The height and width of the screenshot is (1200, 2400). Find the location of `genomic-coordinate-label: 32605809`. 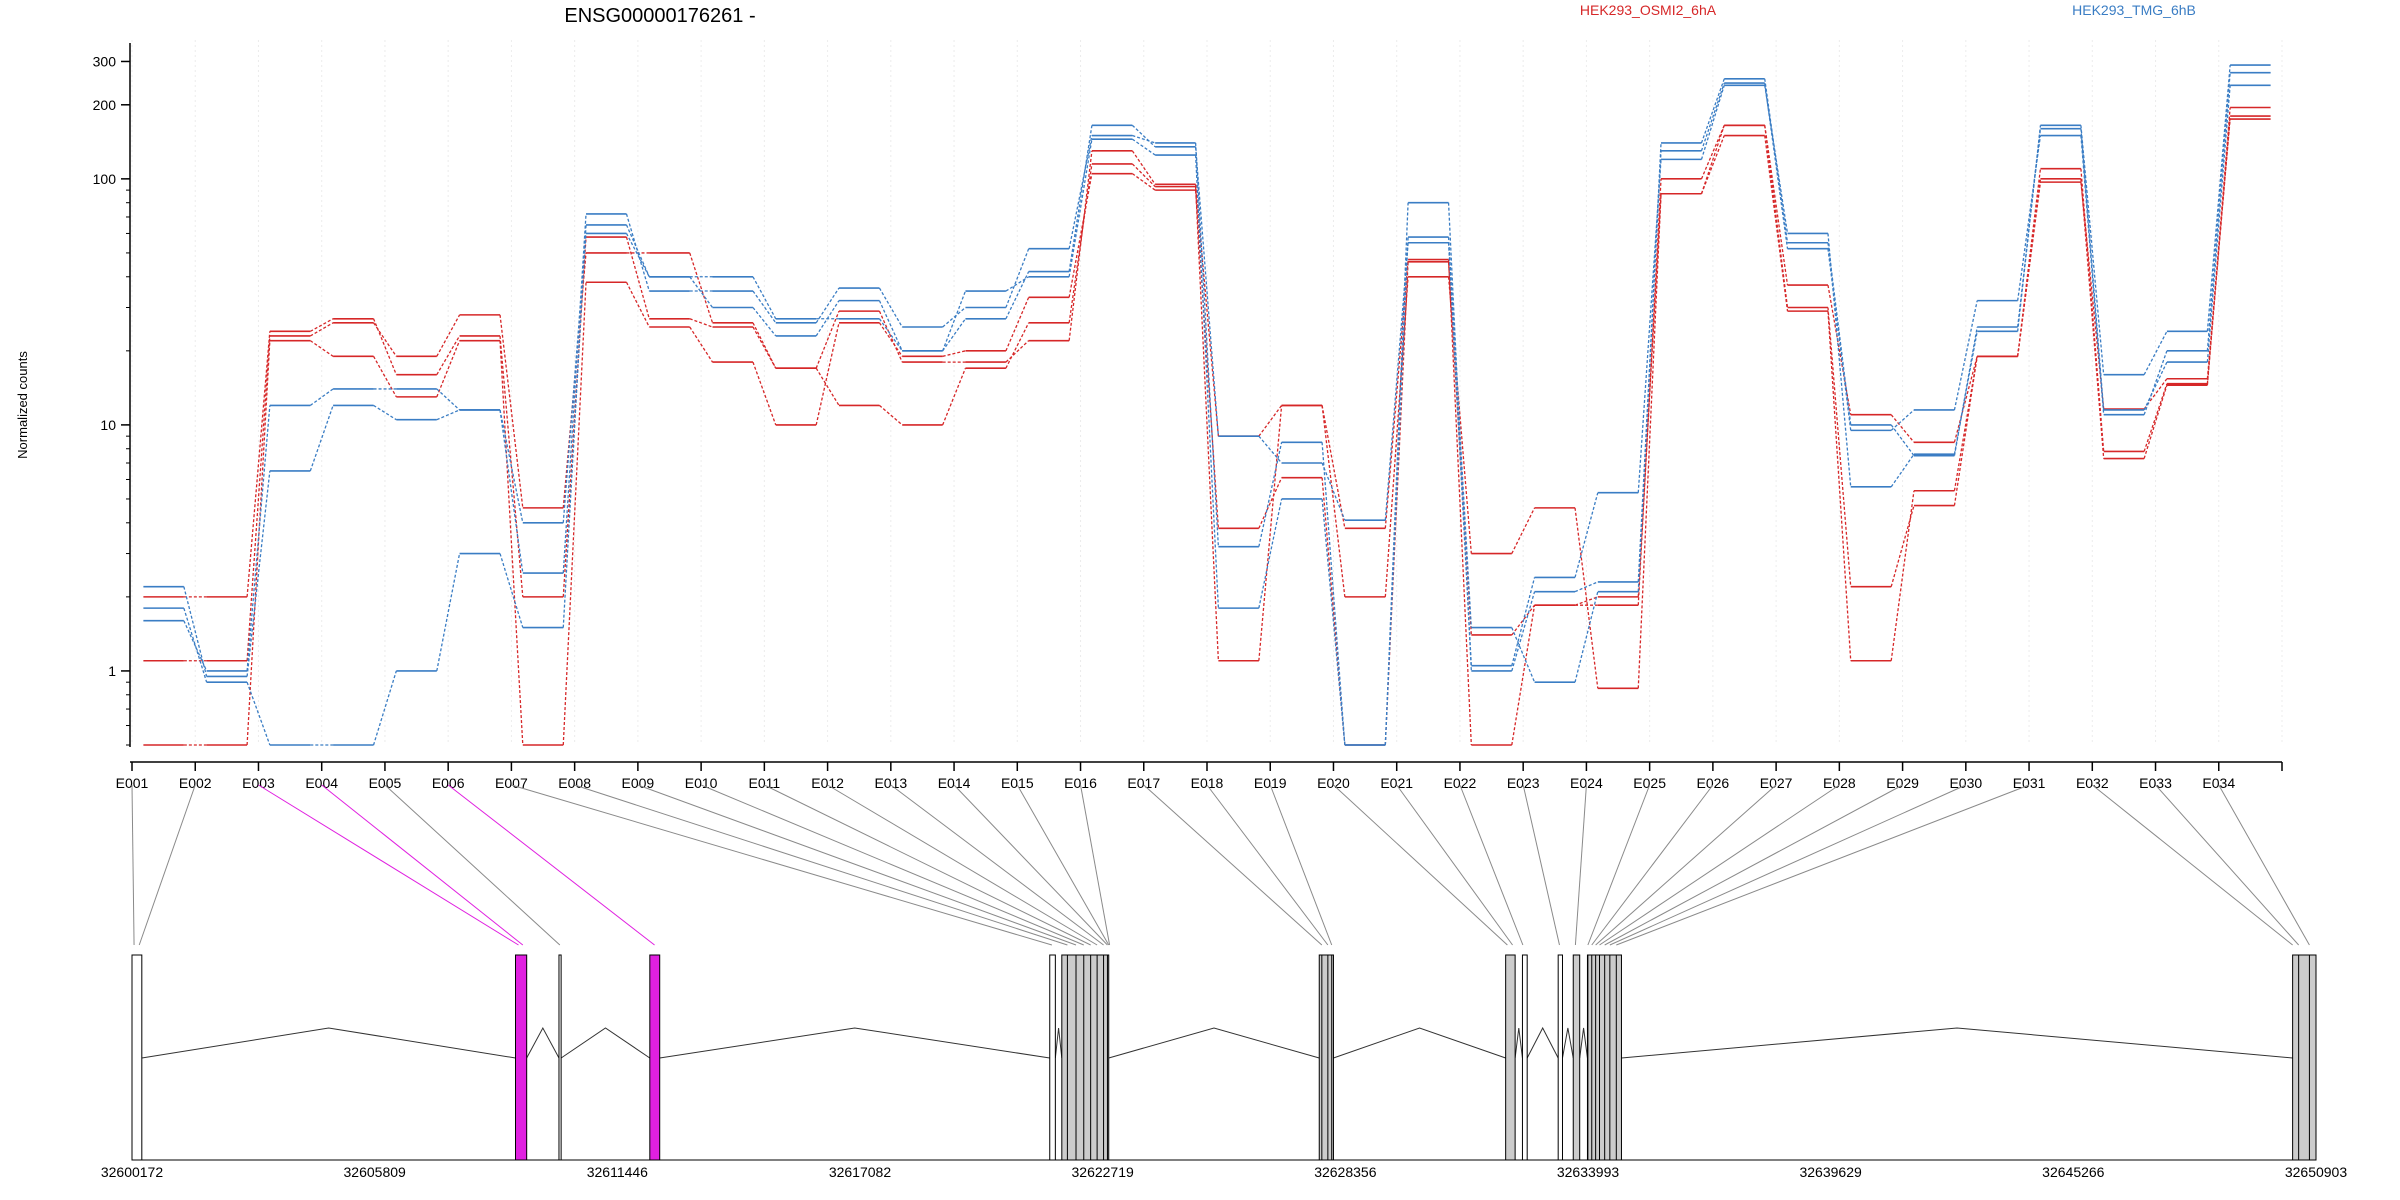

genomic-coordinate-label: 32605809 is located at coordinates (375, 1172).